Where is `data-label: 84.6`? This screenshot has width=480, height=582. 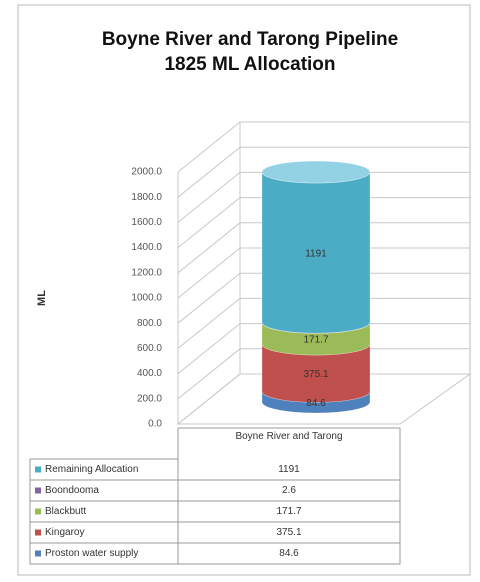
data-label: 84.6 is located at coordinates (316, 403).